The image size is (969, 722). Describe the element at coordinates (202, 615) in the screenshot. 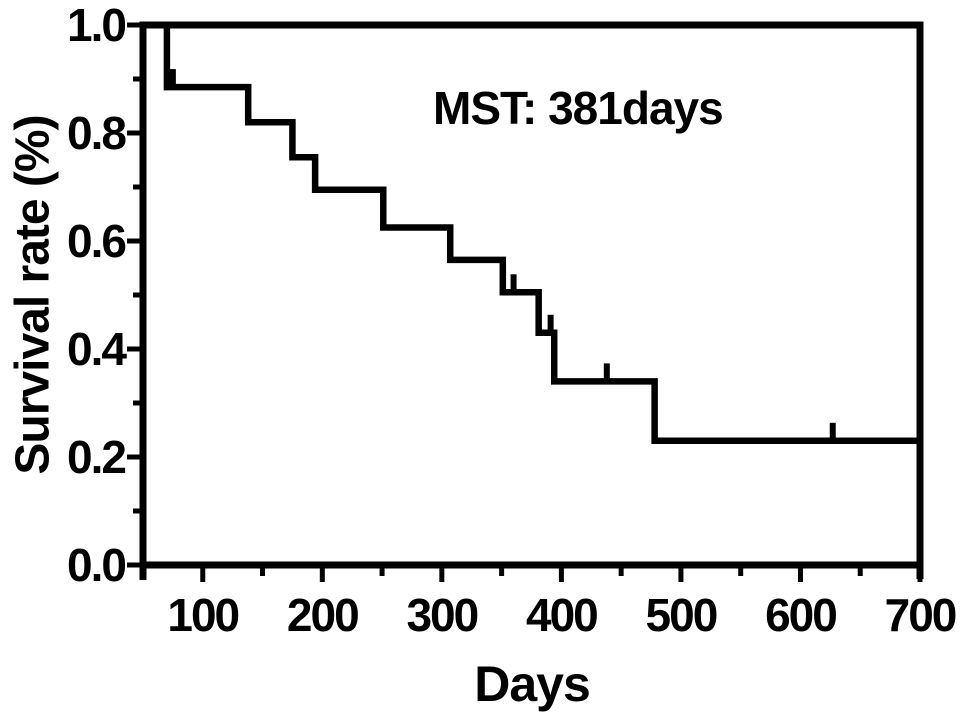

I see `x-tick-label: 100` at that location.